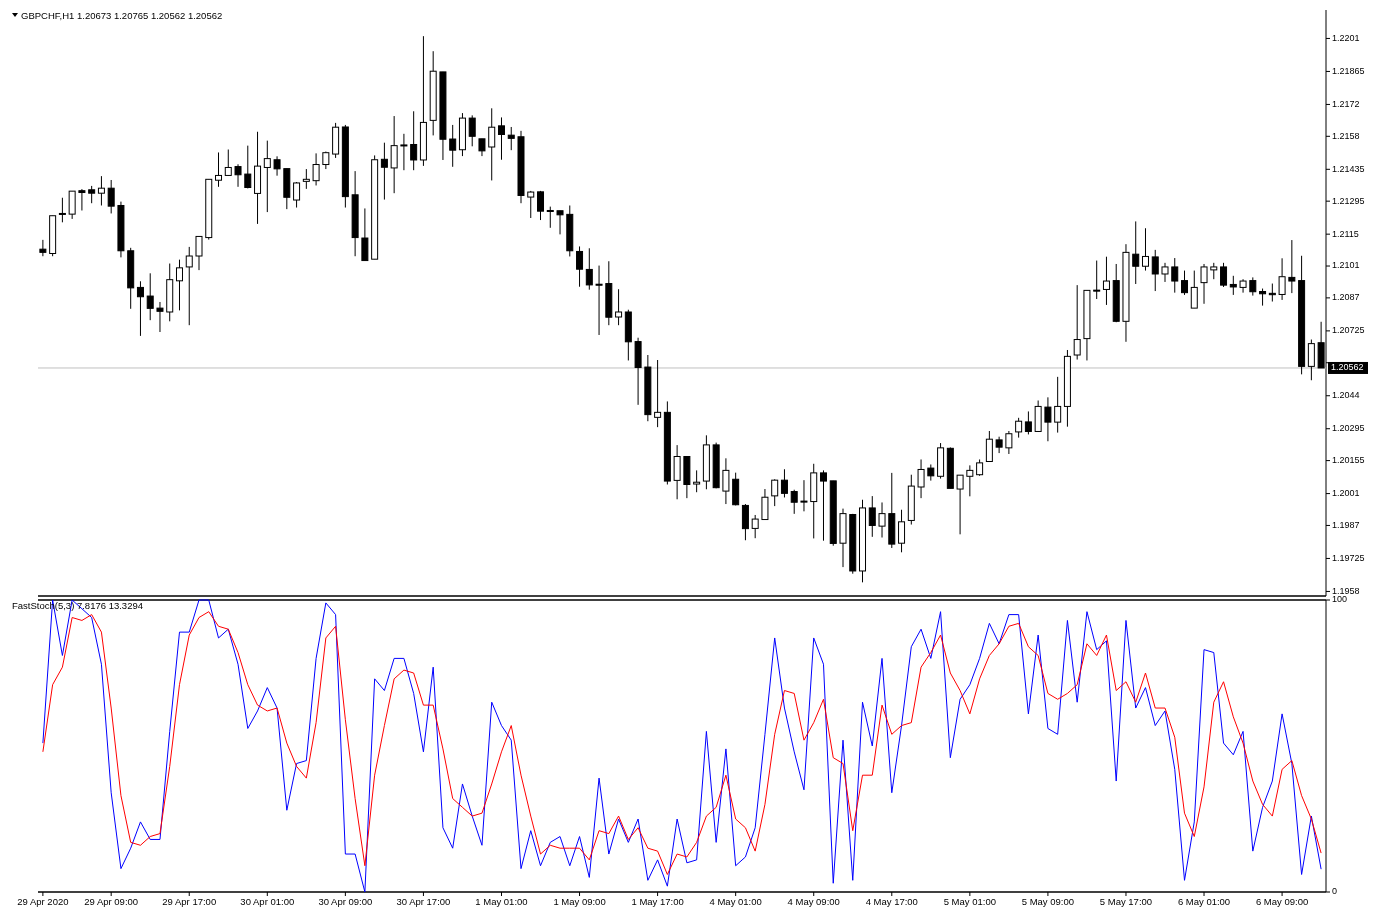 The image size is (1376, 918). What do you see at coordinates (1347, 367) in the screenshot?
I see `ref-line-label: 1.20562` at bounding box center [1347, 367].